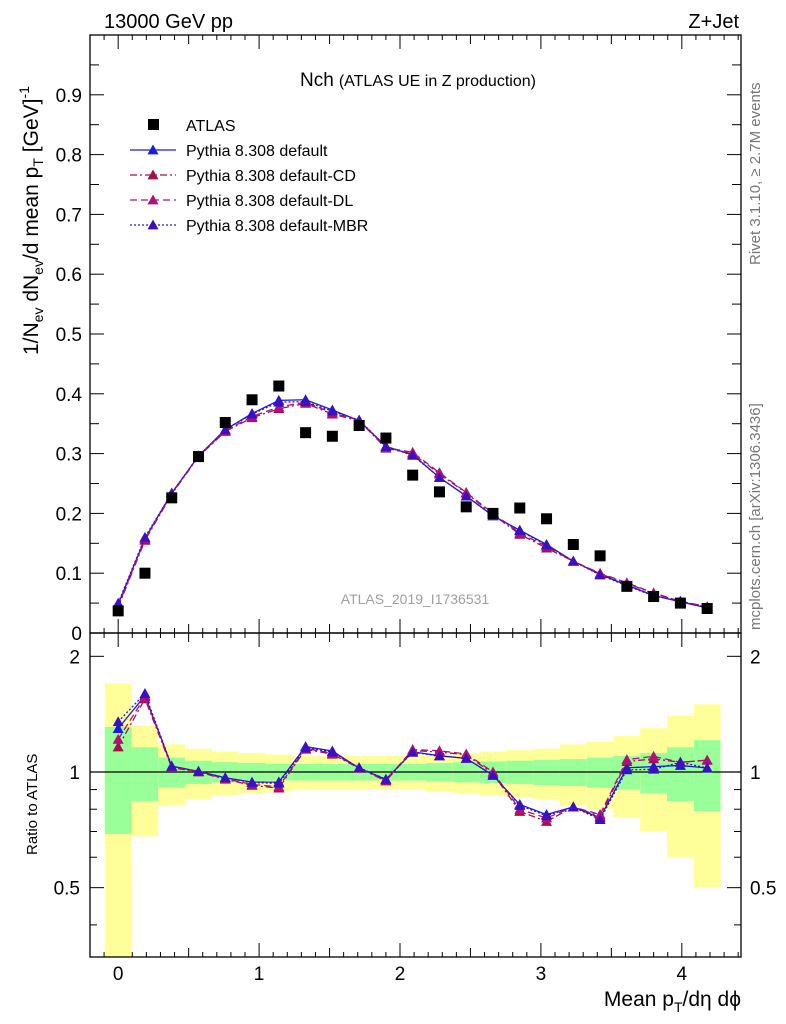 The height and width of the screenshot is (1024, 786). What do you see at coordinates (31, 291) in the screenshot?
I see `ylabel-mid: dN` at bounding box center [31, 291].